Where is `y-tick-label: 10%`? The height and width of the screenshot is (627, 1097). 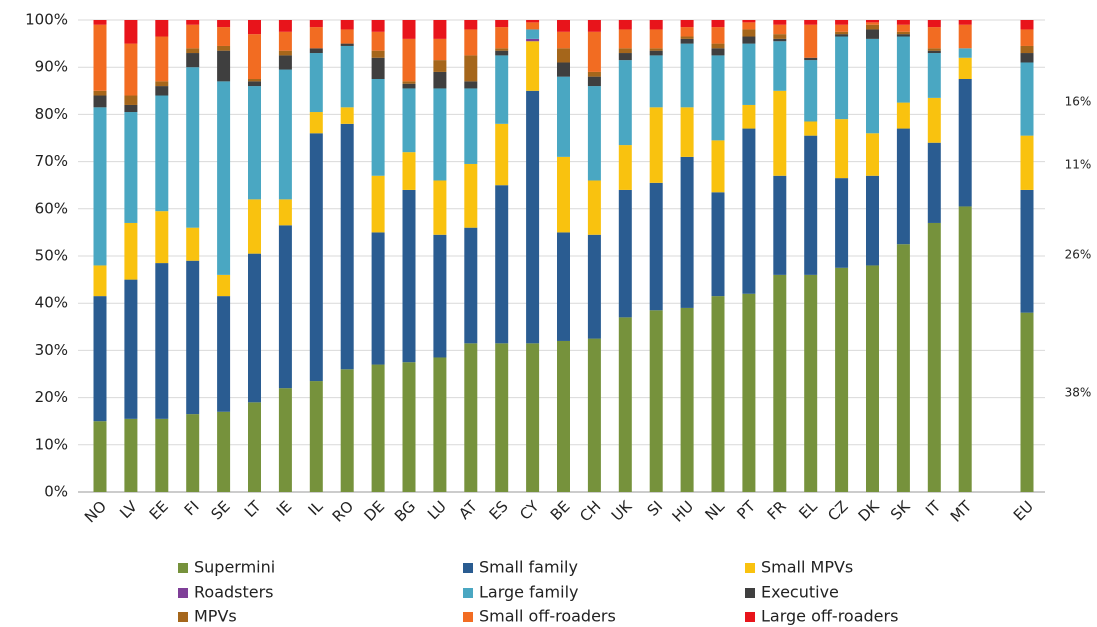 y-tick-label: 10% is located at coordinates (51, 444).